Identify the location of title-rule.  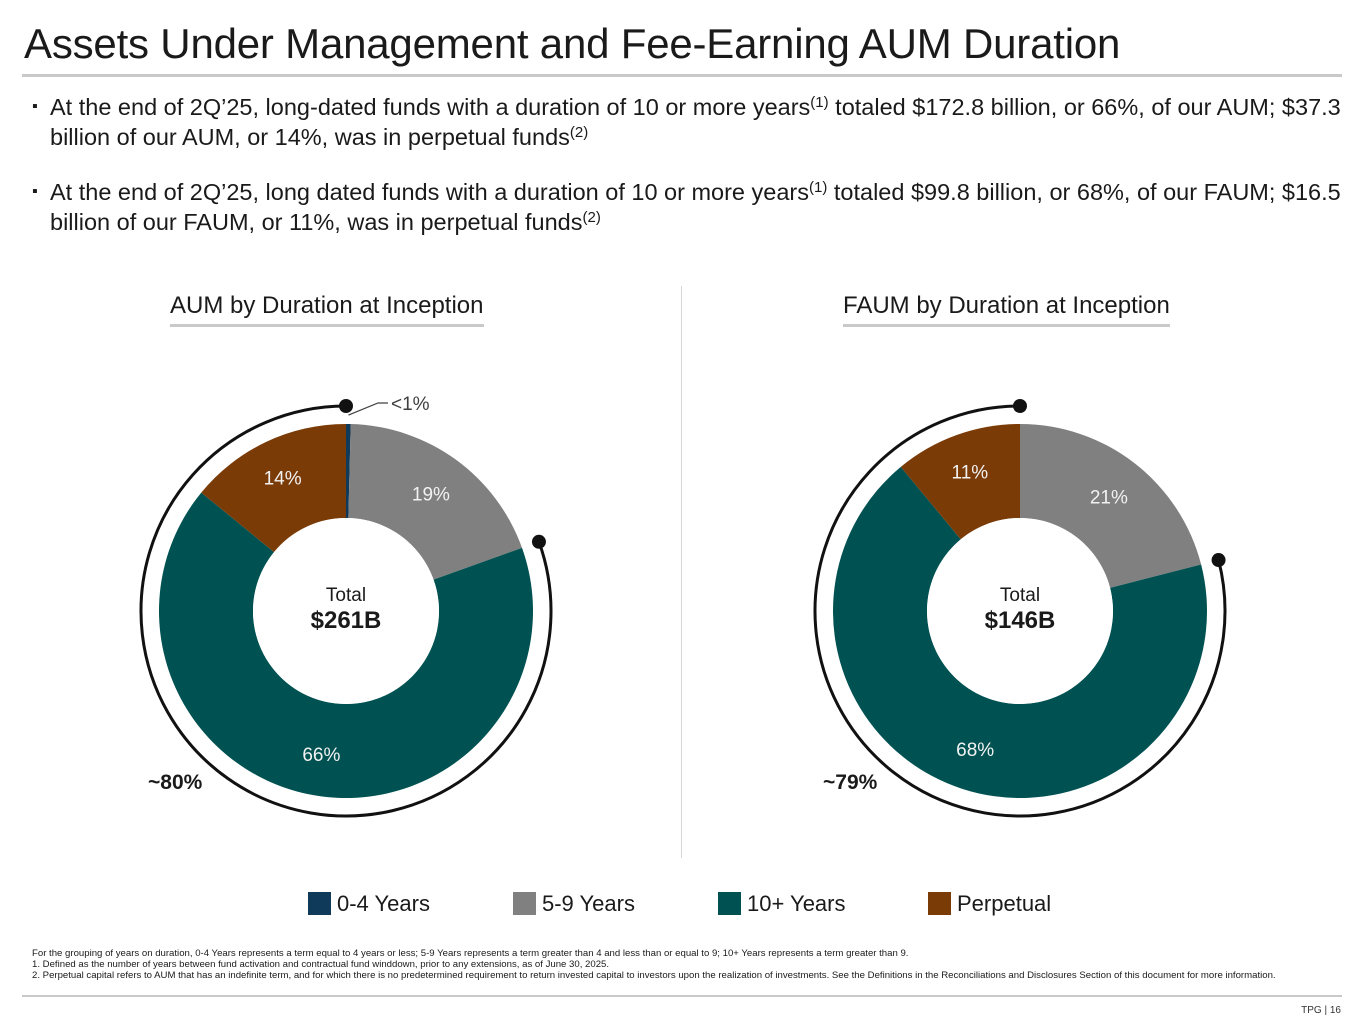
(682, 75).